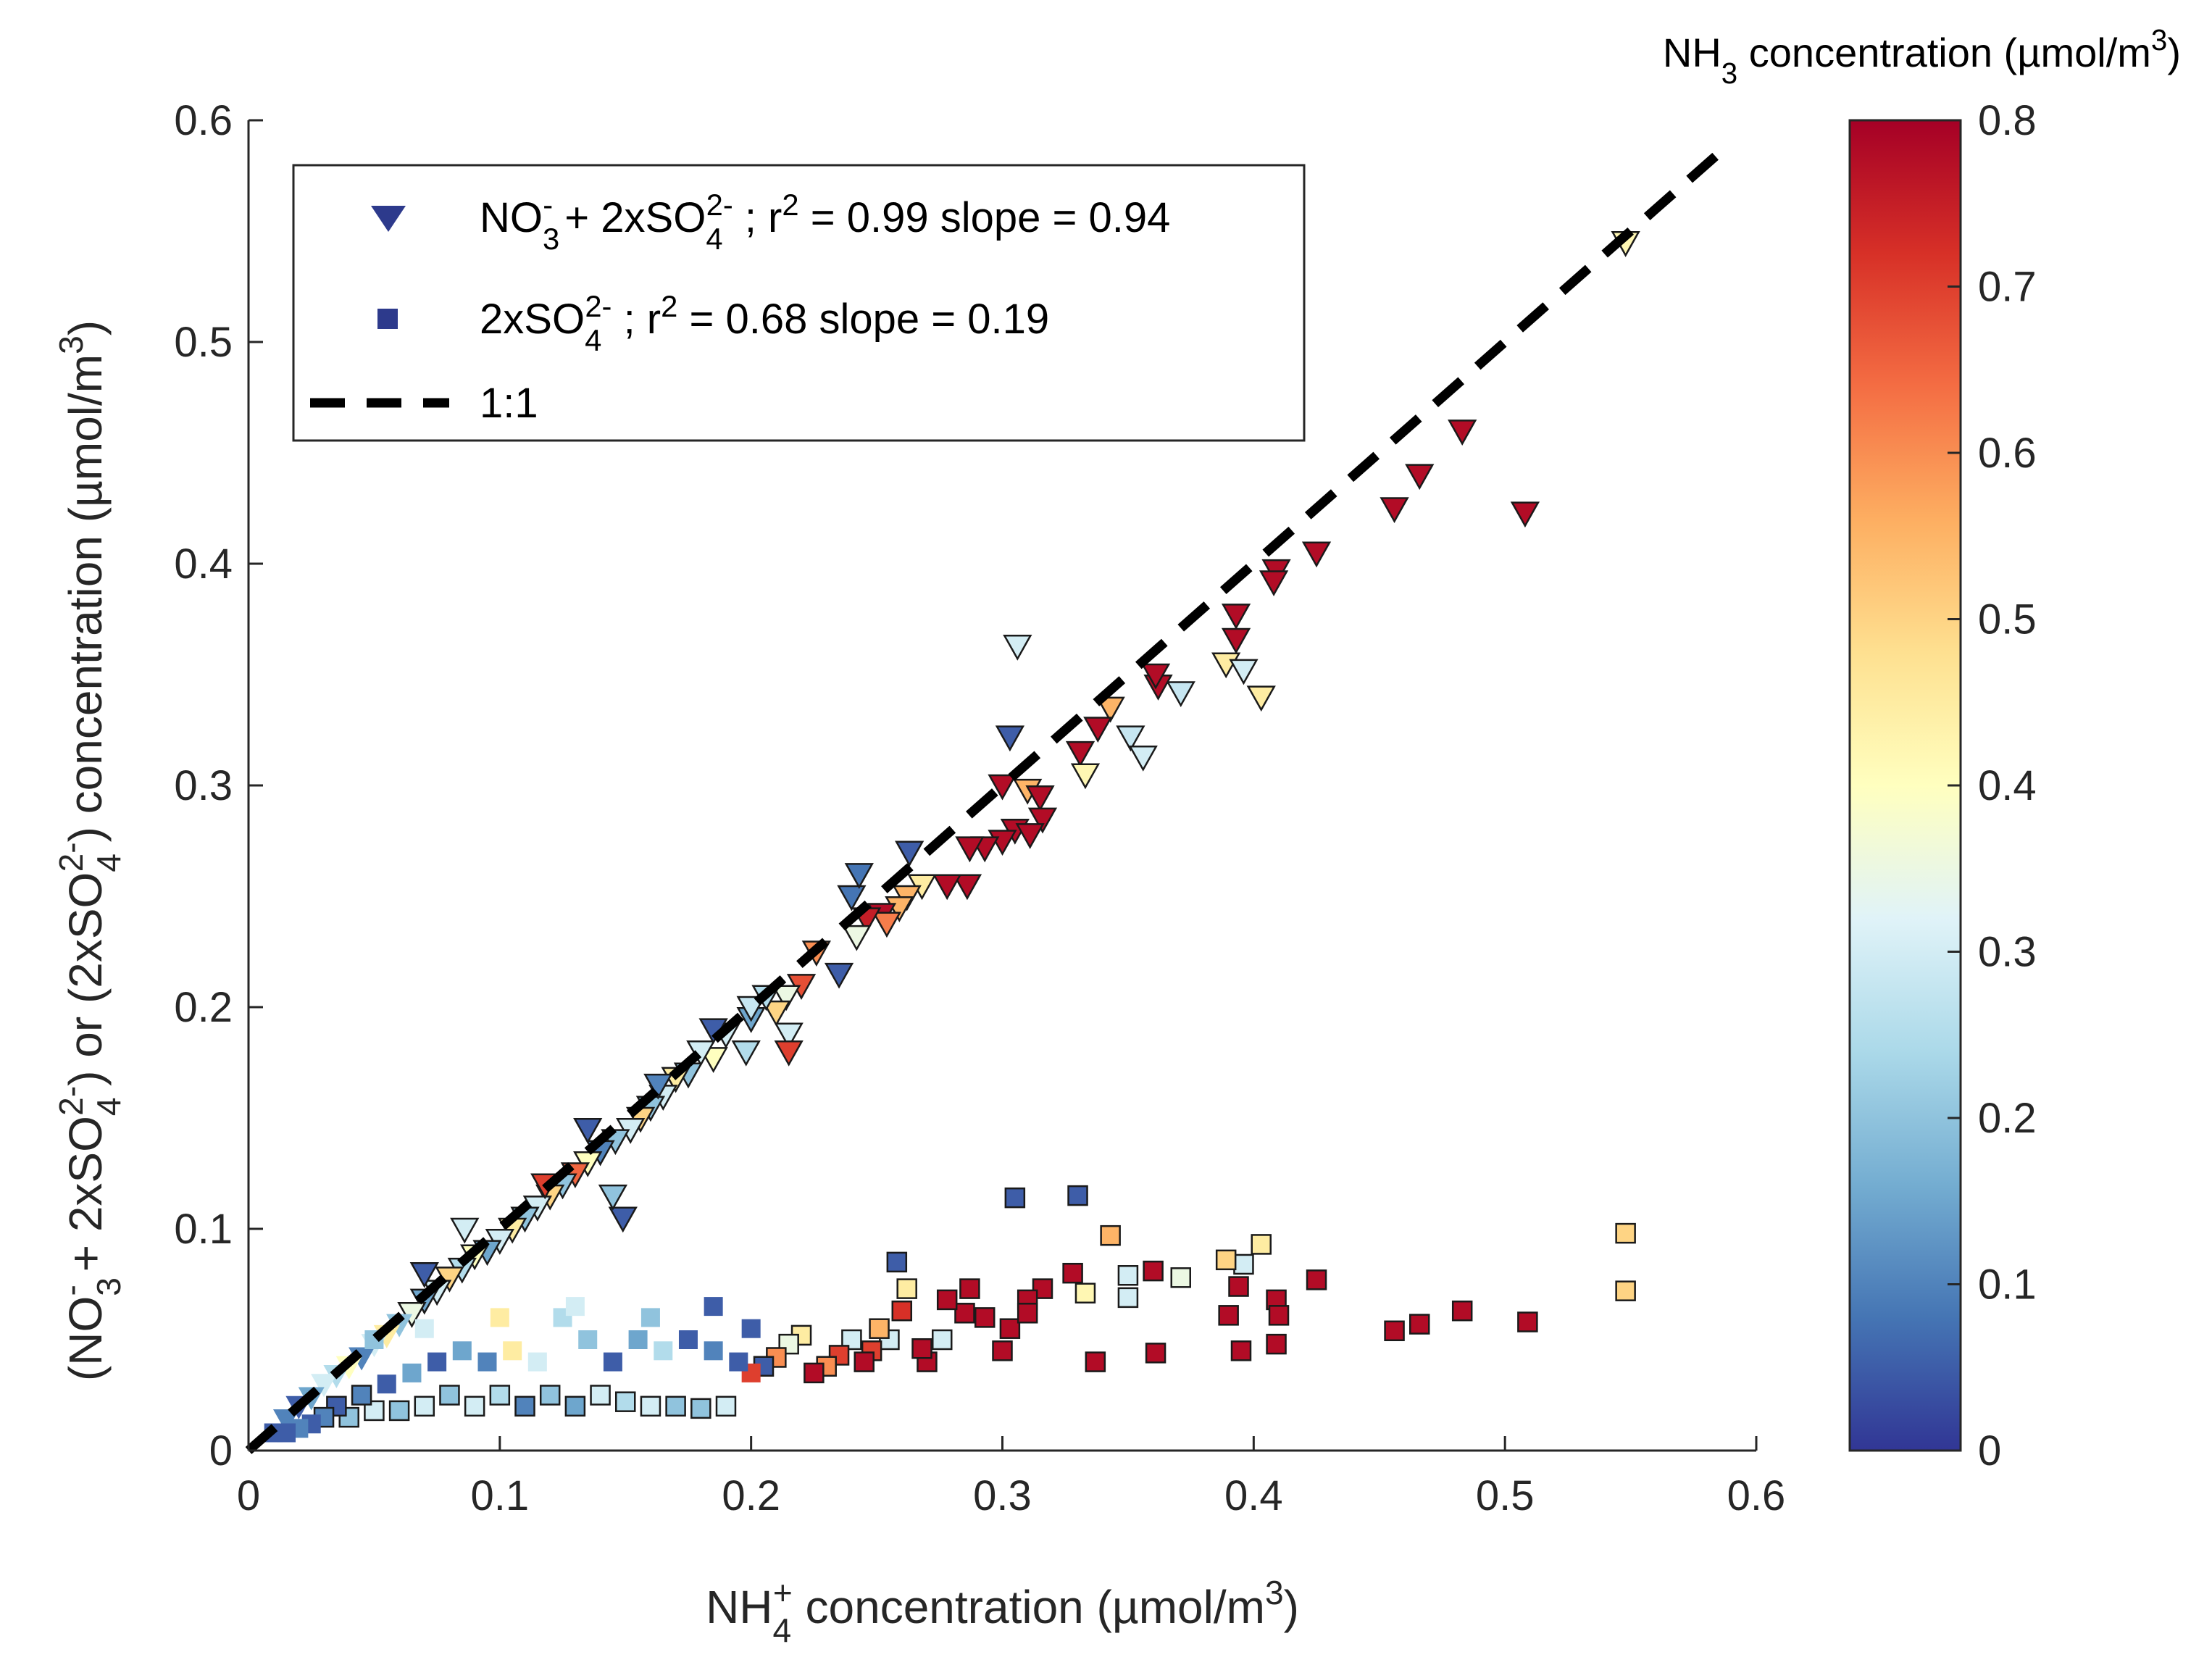 This screenshot has width=2212, height=1673. What do you see at coordinates (770, 222) in the screenshot?
I see `legend-entry: NO3- + 2xSO42- ; r2 = 0.99 slope = 0.94` at bounding box center [770, 222].